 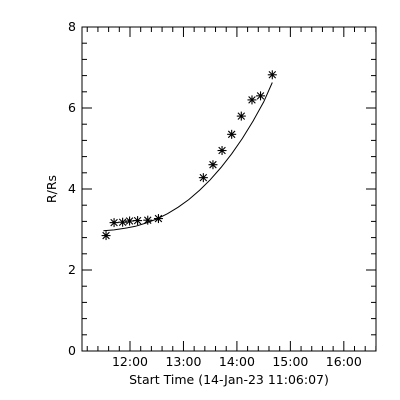 What do you see at coordinates (72, 350) in the screenshot?
I see `y-tick-label: 0` at bounding box center [72, 350].